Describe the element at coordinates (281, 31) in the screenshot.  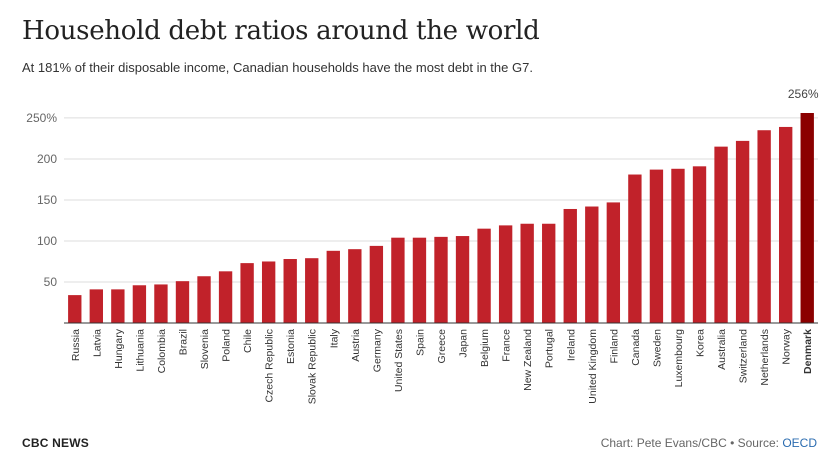
I see `page-title: Household debt ratios around the world` at that location.